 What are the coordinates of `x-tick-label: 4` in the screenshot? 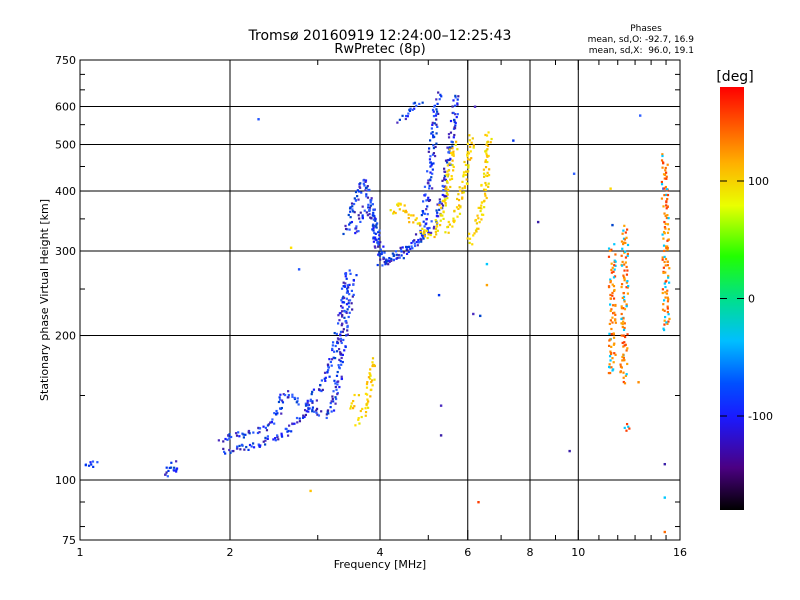 It's located at (380, 552).